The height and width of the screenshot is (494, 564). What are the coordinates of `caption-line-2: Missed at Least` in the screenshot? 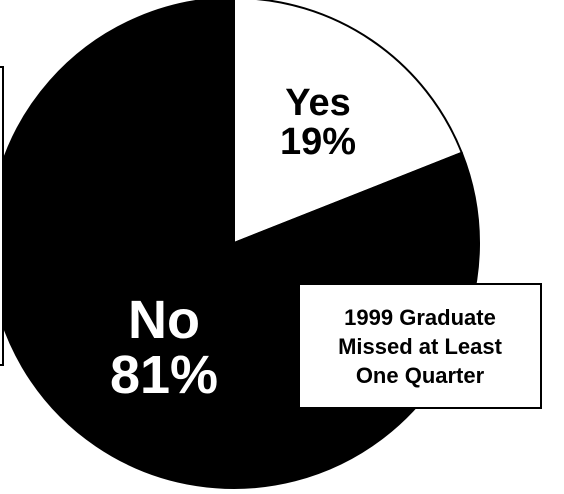 It's located at (420, 346).